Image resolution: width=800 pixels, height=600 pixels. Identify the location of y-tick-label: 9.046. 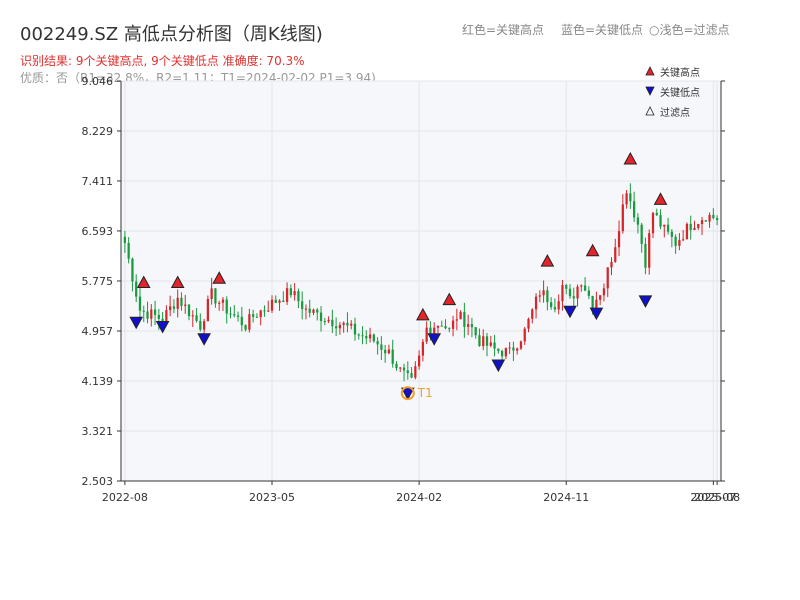
(98, 81).